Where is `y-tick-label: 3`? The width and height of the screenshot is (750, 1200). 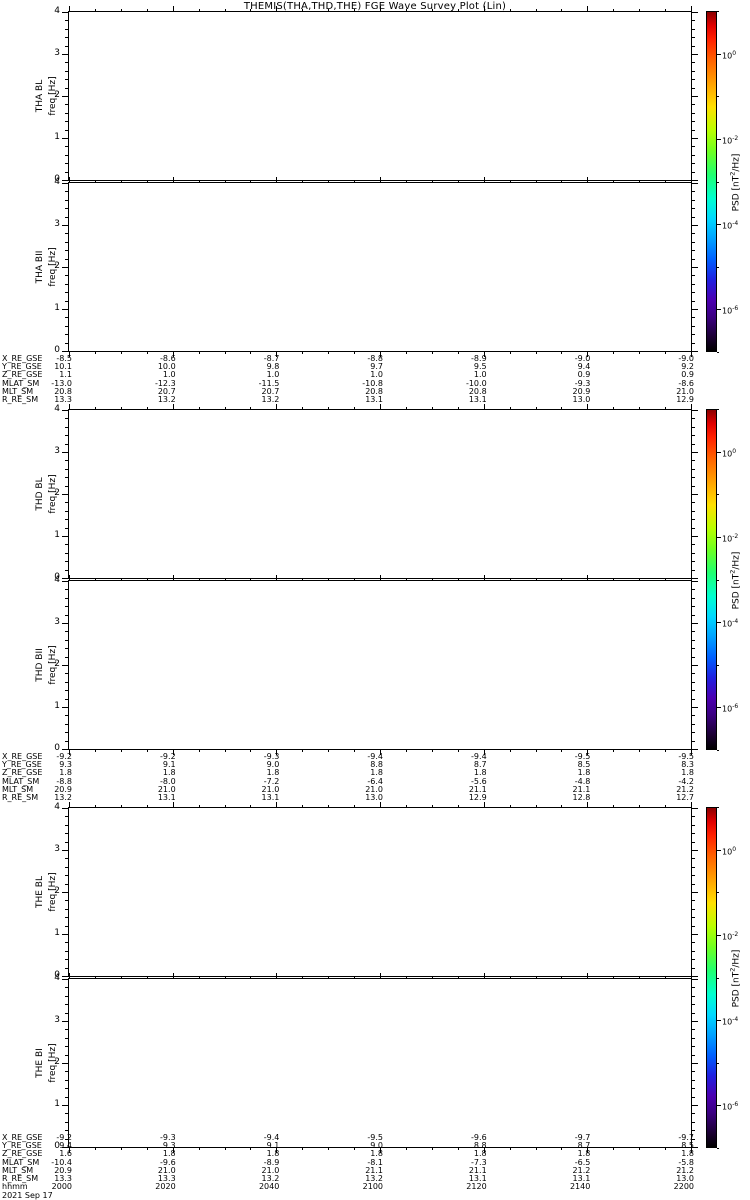
y-tick-label: 3 is located at coordinates (57, 53).